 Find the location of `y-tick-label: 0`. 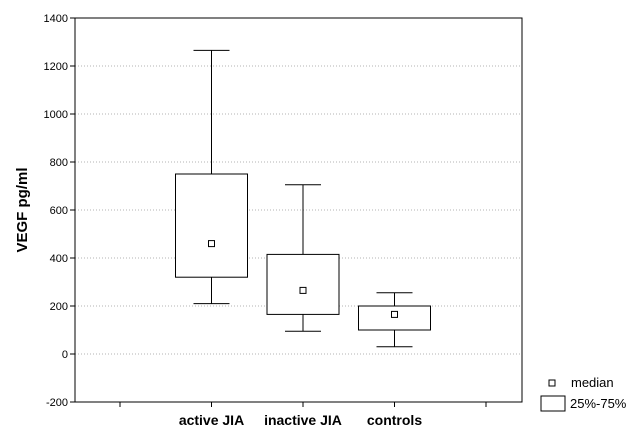

y-tick-label: 0 is located at coordinates (65, 355).